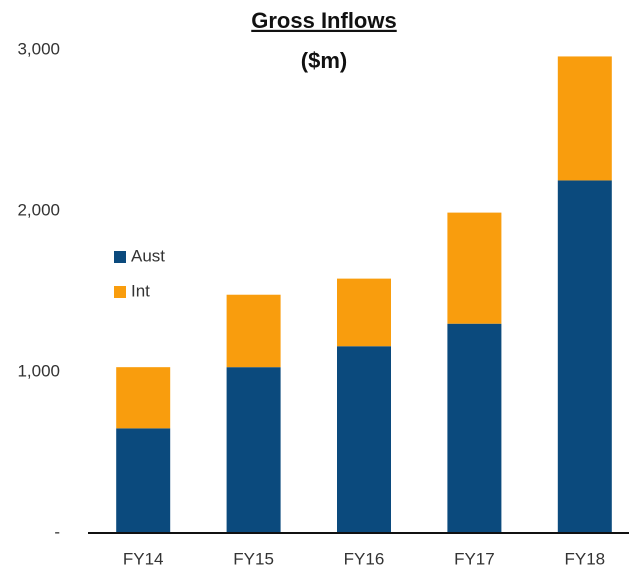 This screenshot has height=576, width=629. What do you see at coordinates (253, 558) in the screenshot?
I see `x-tick-label: FY15` at bounding box center [253, 558].